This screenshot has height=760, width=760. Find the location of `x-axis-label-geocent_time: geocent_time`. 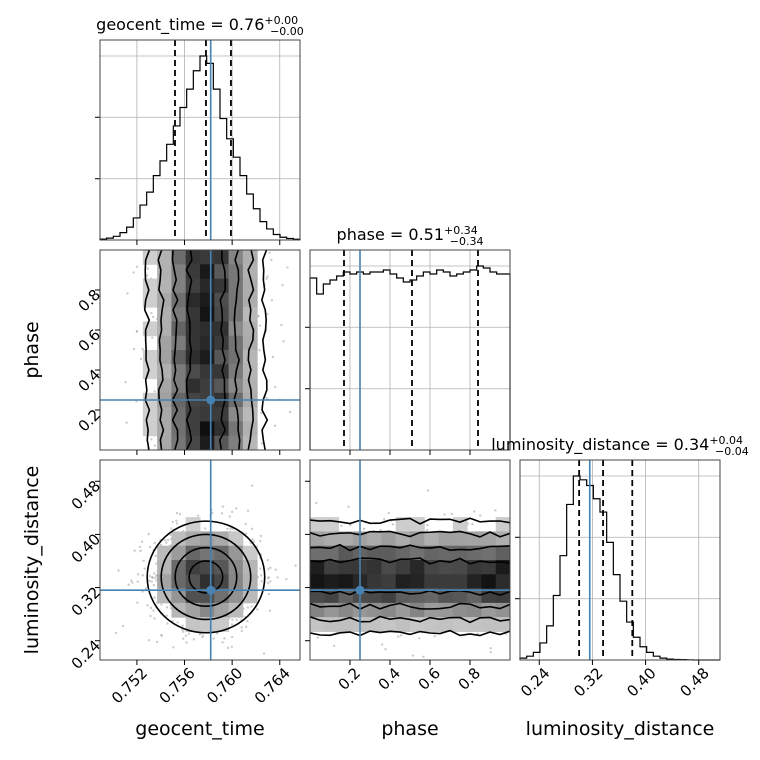

x-axis-label-geocent_time: geocent_time is located at coordinates (199, 729).